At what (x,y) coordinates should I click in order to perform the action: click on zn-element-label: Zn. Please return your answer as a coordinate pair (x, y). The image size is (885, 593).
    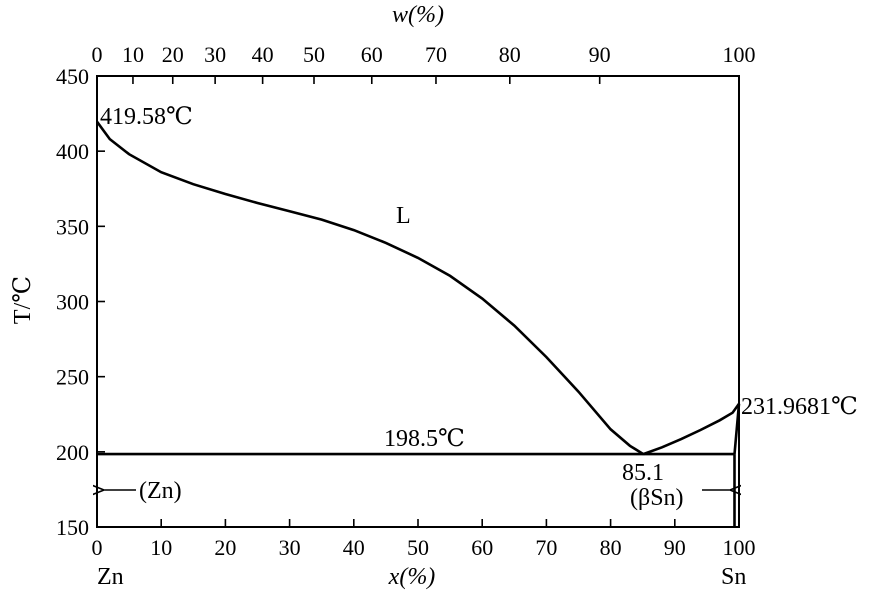
    Looking at the image, I should click on (110, 577).